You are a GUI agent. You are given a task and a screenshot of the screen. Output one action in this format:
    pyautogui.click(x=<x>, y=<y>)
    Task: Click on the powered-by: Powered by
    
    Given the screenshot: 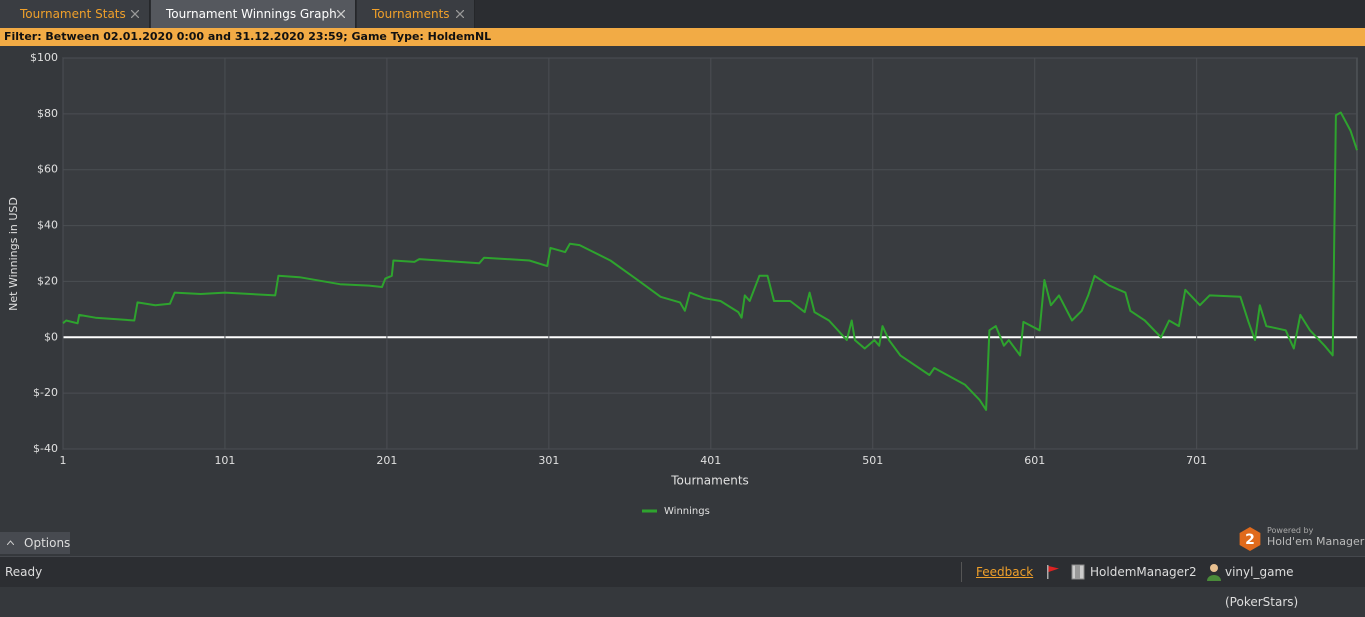 What is the action you would take?
    pyautogui.click(x=1290, y=530)
    